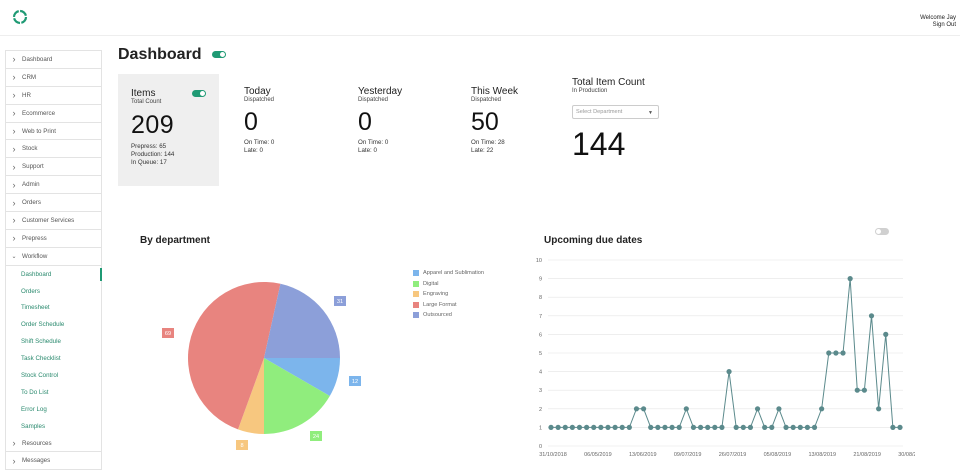 The image size is (960, 475). I want to click on sidebar-item: Samples, so click(53, 426).